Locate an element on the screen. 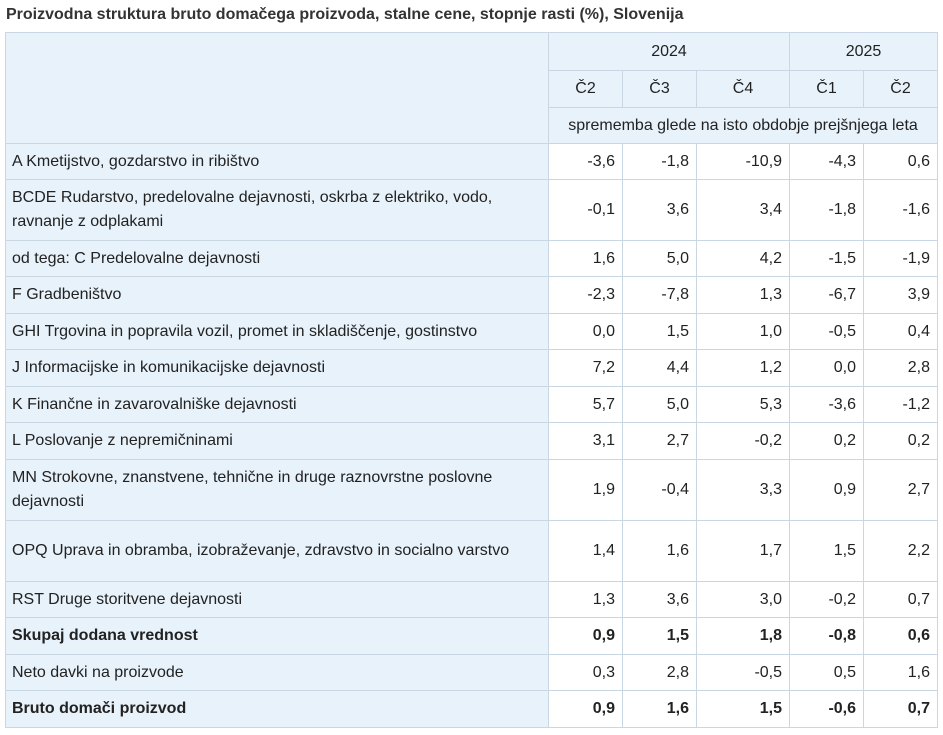 The height and width of the screenshot is (735, 943). value-cell: -0,1 is located at coordinates (585, 210).